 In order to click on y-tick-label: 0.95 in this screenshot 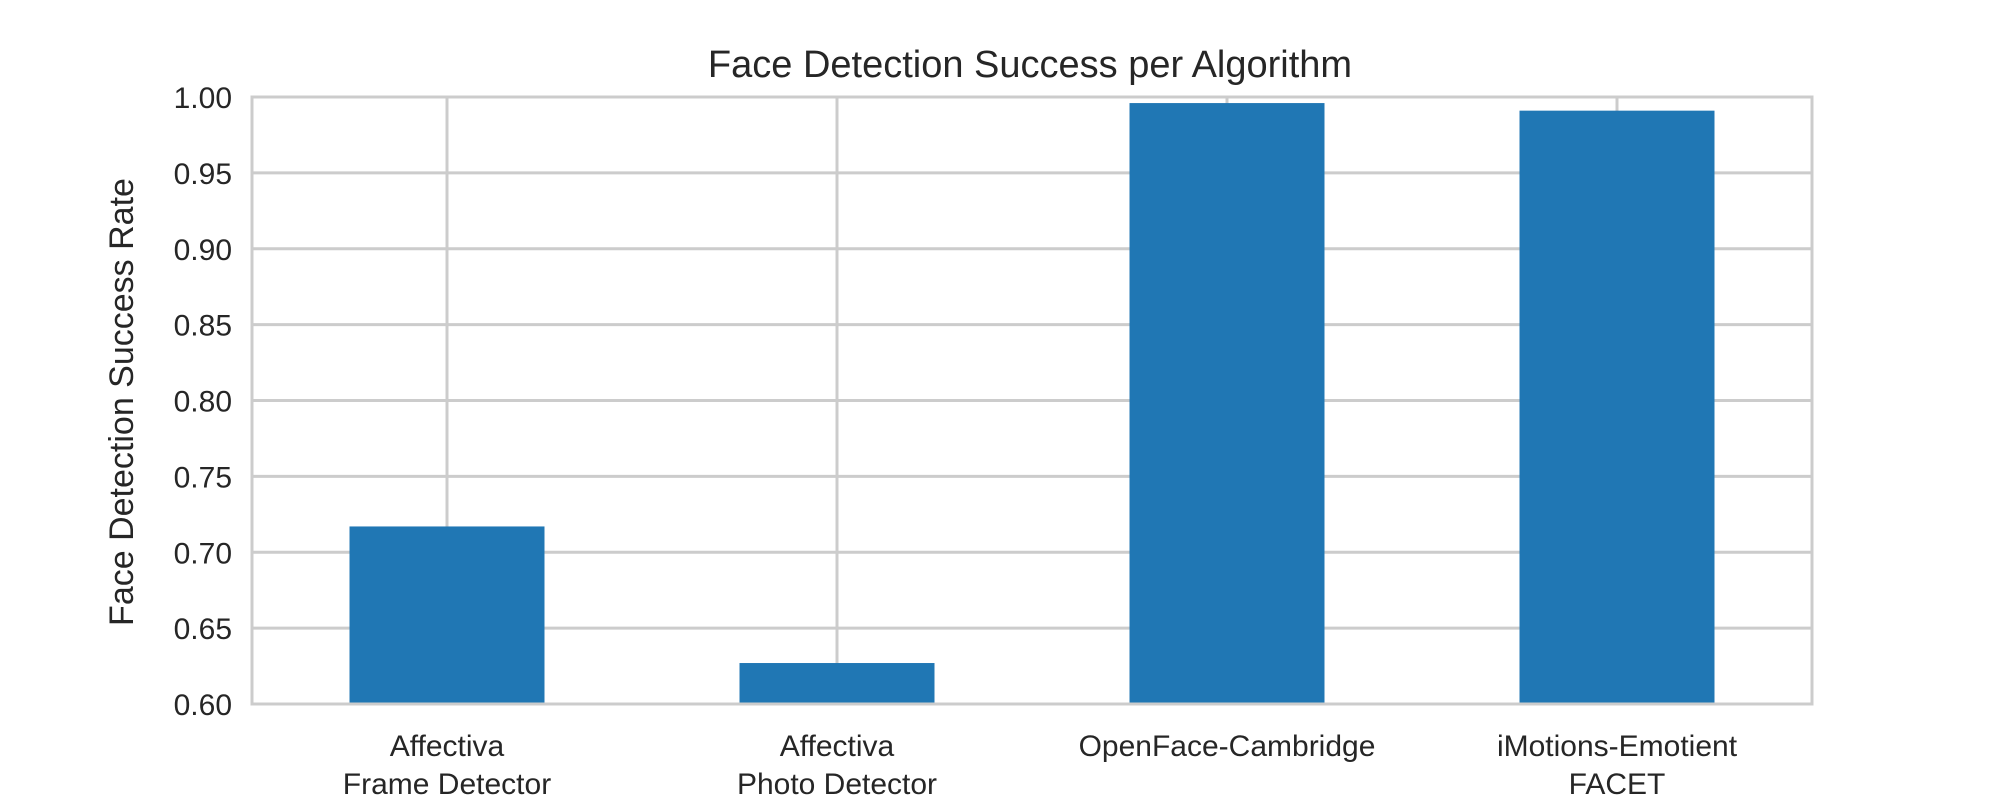, I will do `click(203, 174)`.